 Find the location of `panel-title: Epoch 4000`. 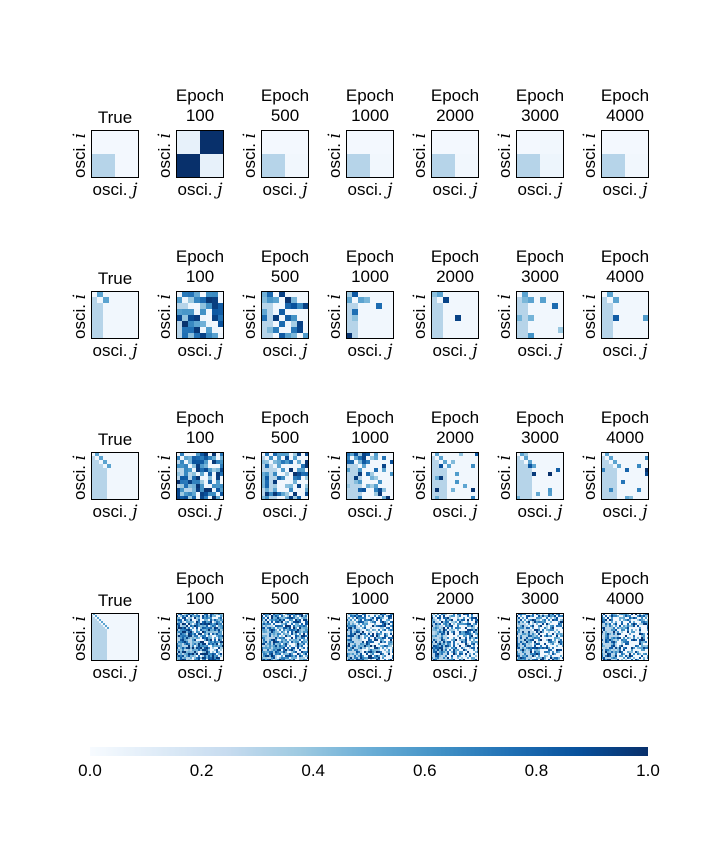

panel-title: Epoch 4000 is located at coordinates (625, 266).